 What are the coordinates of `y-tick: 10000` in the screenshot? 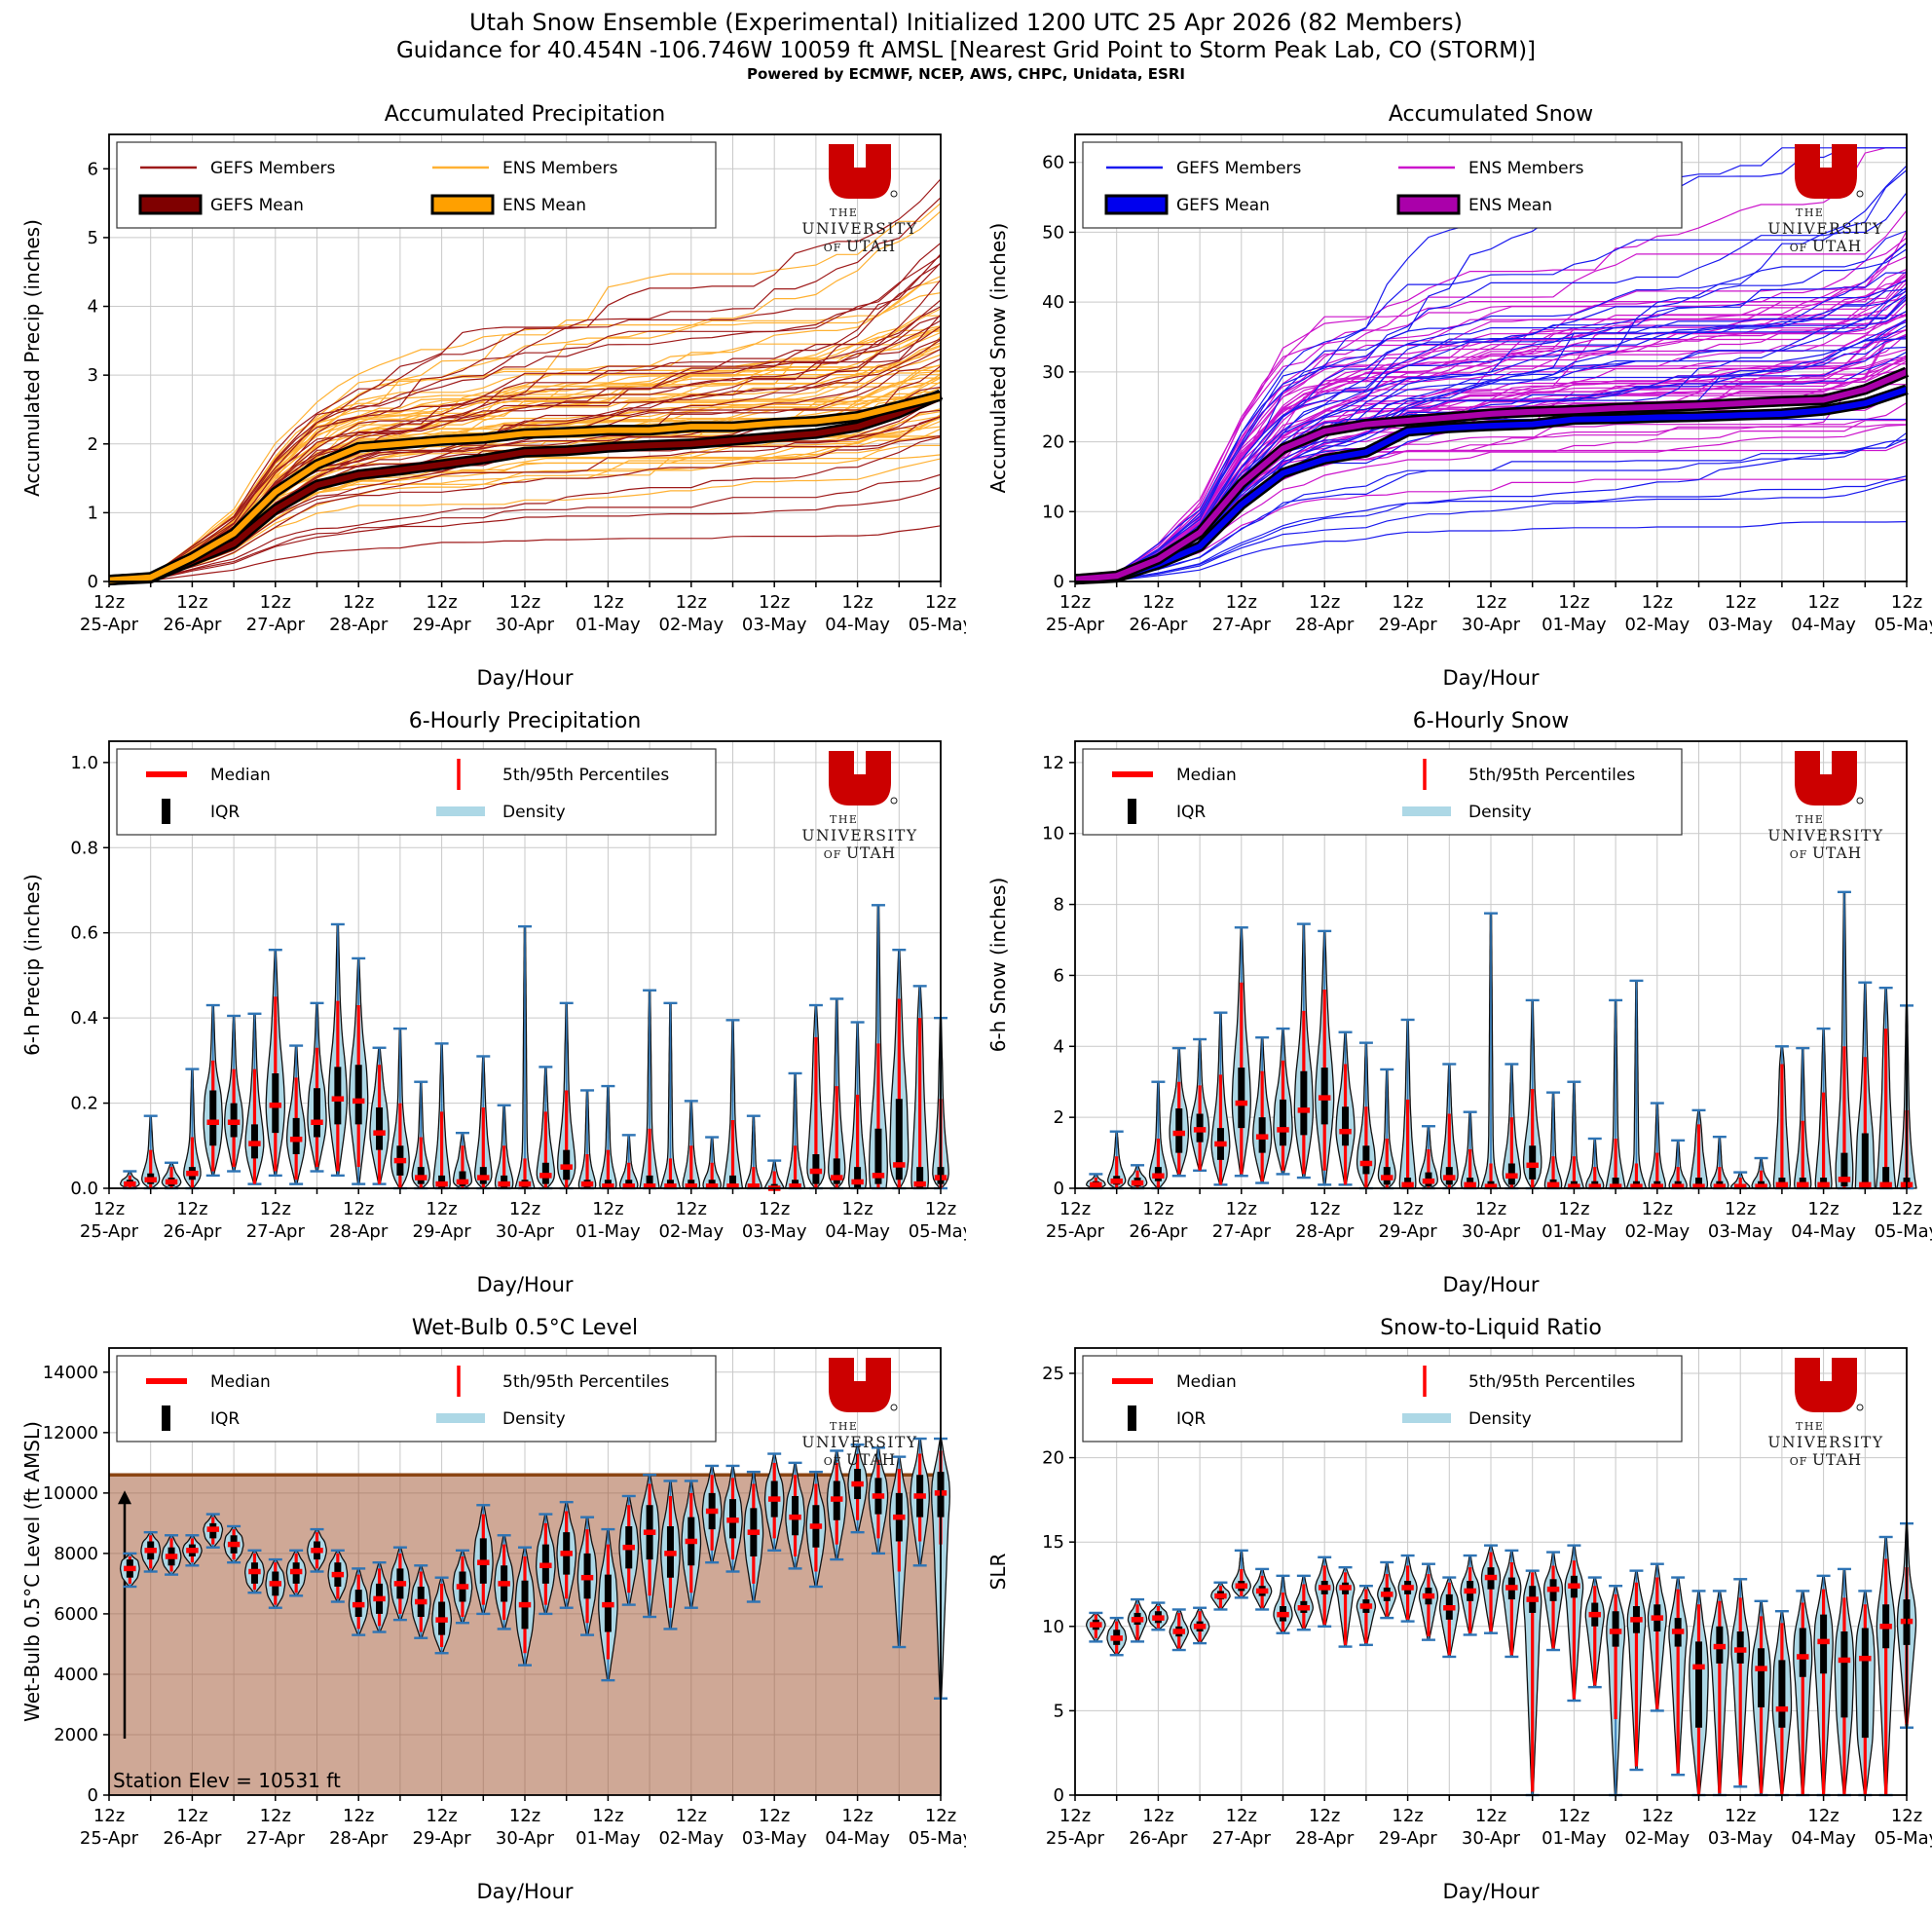 It's located at (70, 1493).